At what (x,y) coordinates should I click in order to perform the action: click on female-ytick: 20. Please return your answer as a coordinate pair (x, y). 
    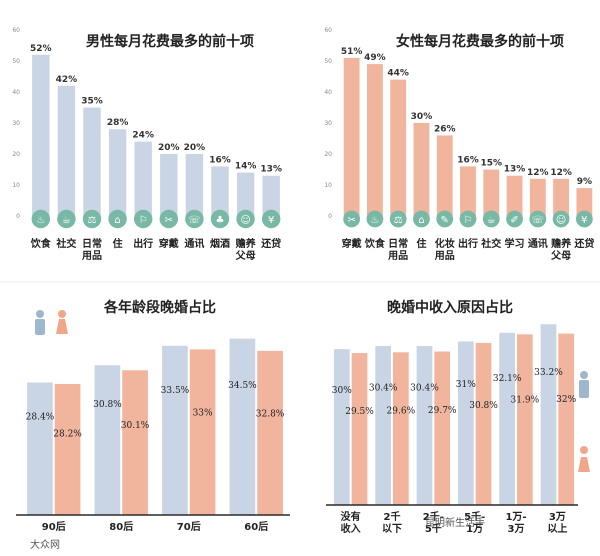
    Looking at the image, I should click on (328, 154).